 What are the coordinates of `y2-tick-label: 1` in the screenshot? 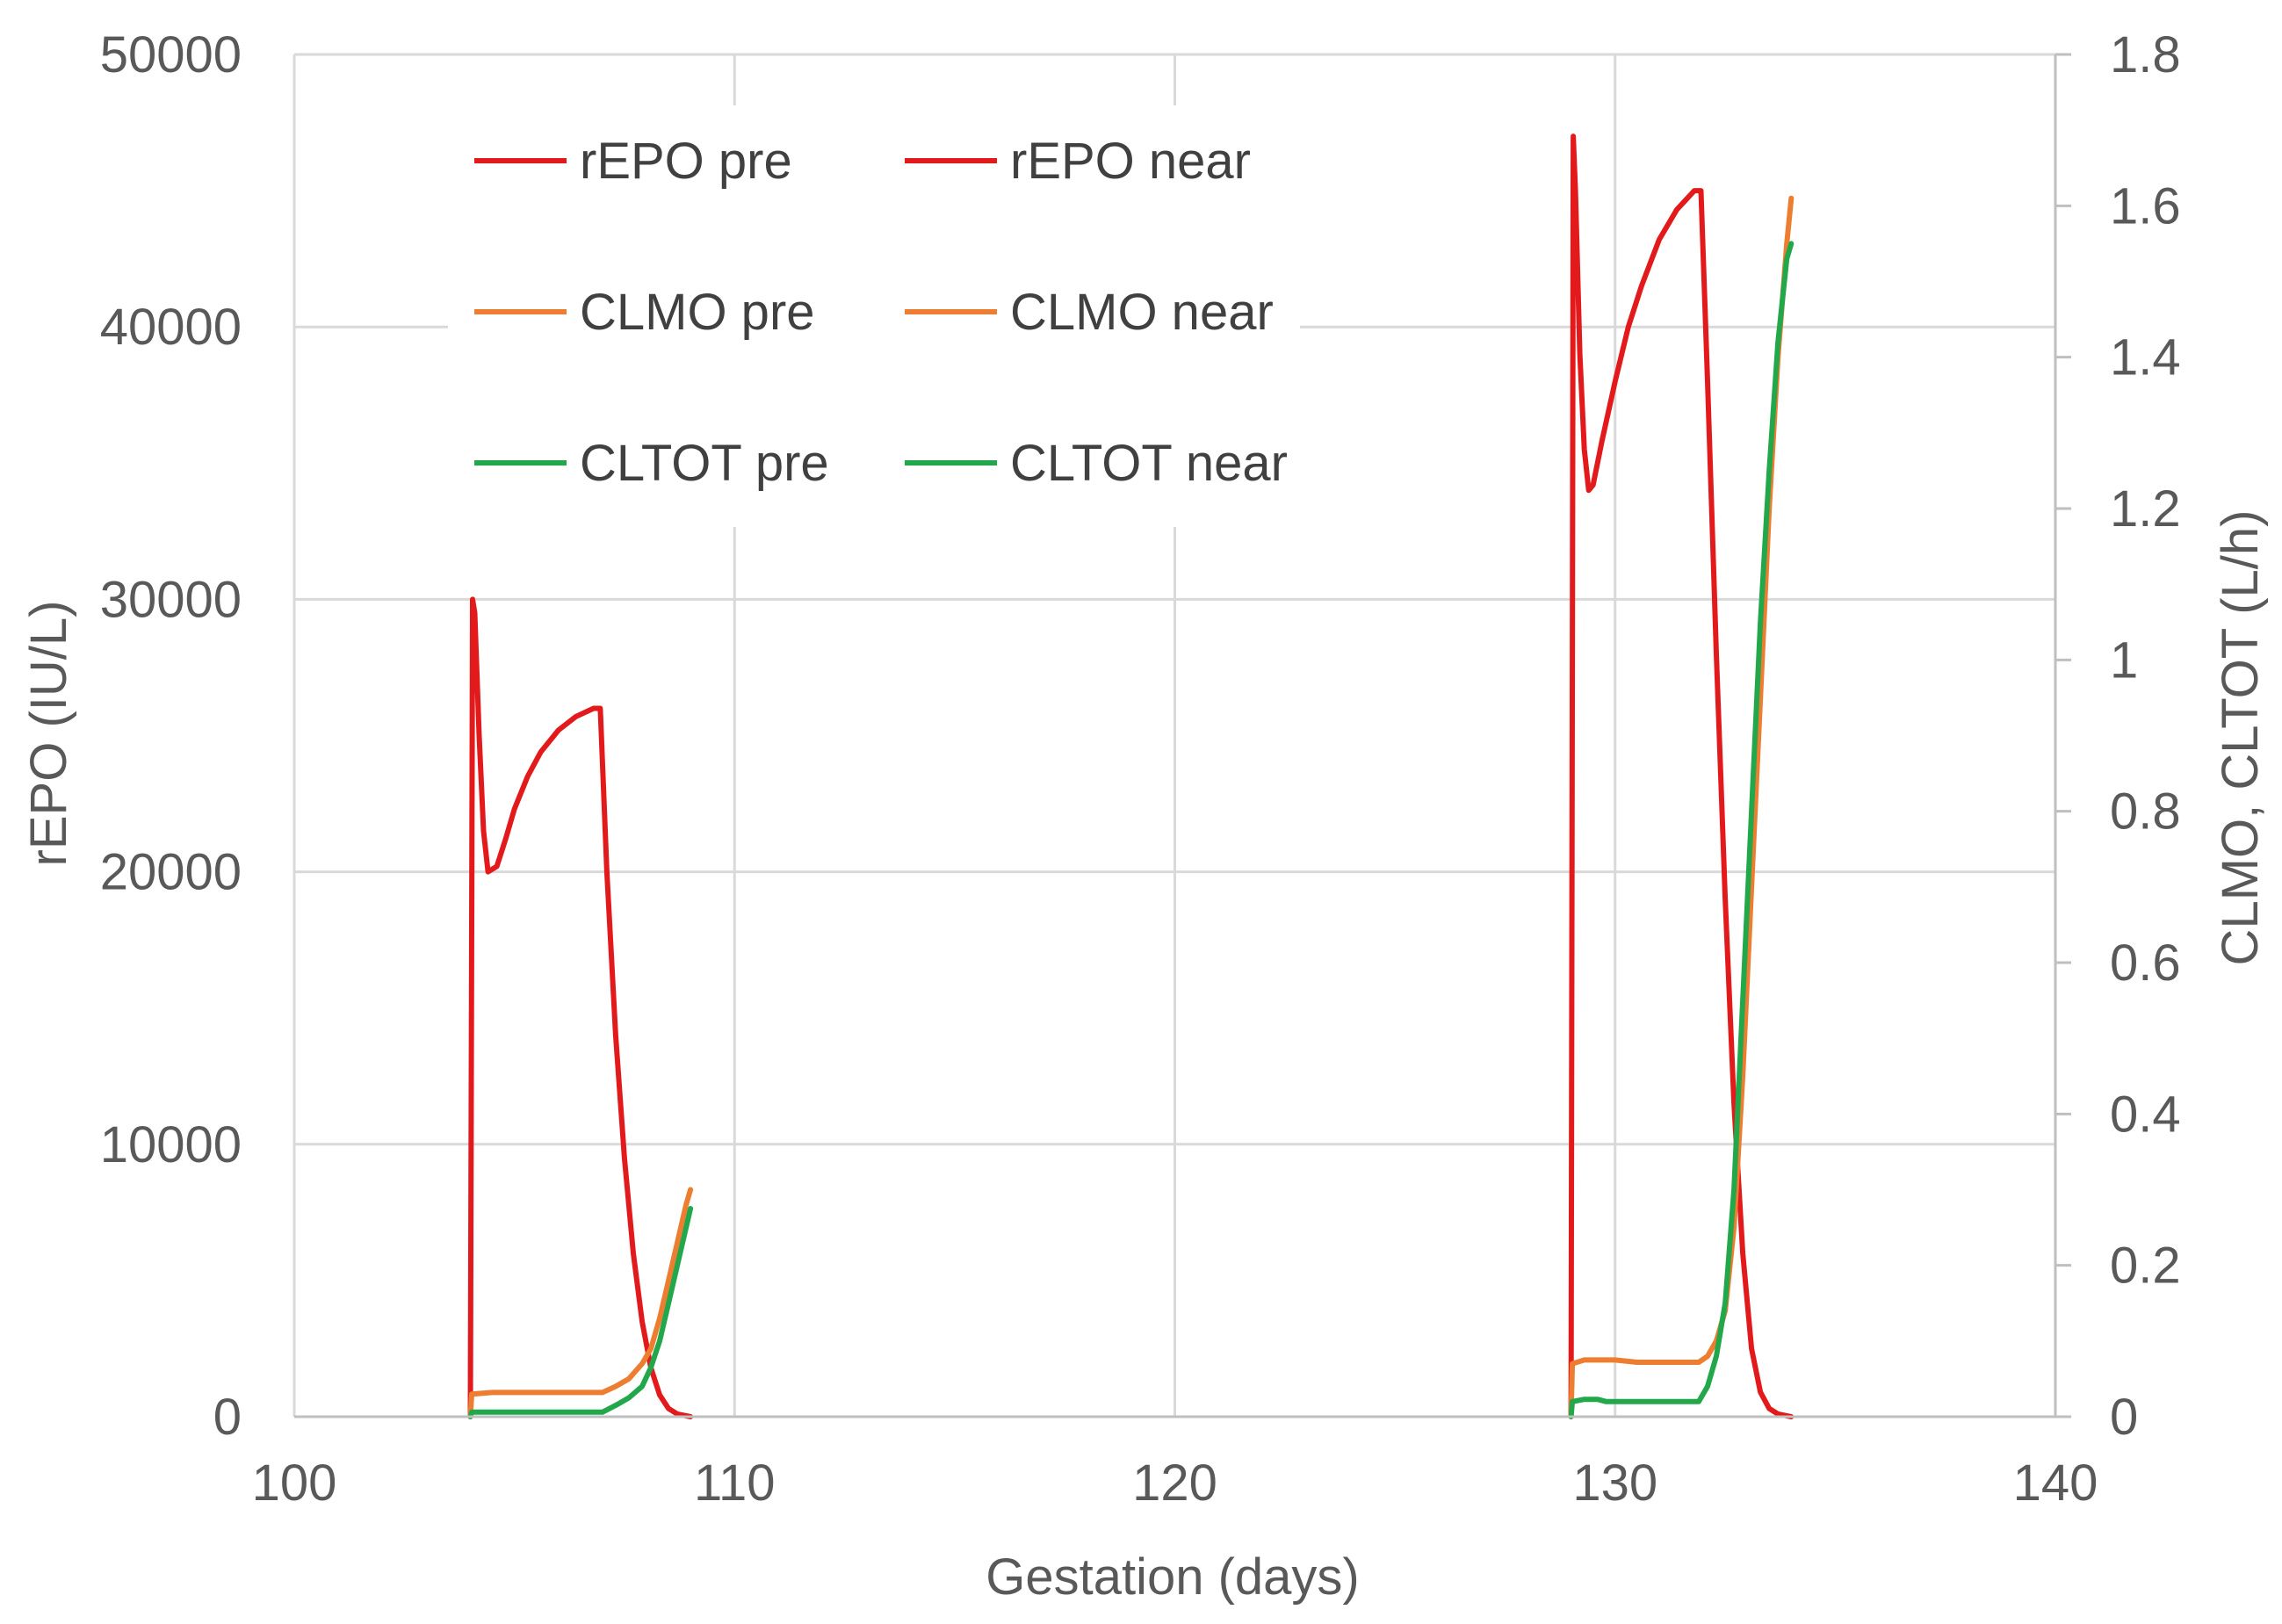 It's located at (2124, 660).